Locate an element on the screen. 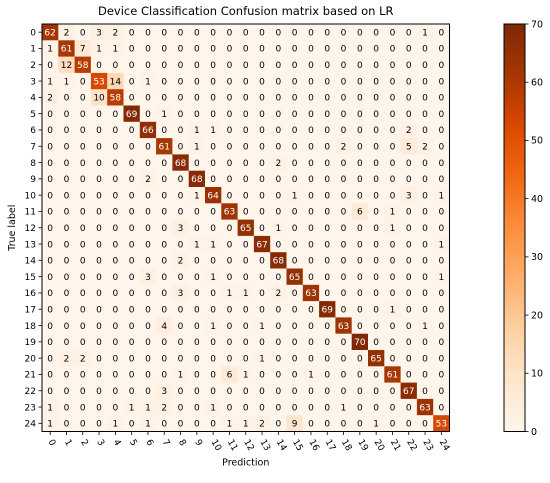 The width and height of the screenshot is (550, 483). cell-value-label: 6 is located at coordinates (360, 213).